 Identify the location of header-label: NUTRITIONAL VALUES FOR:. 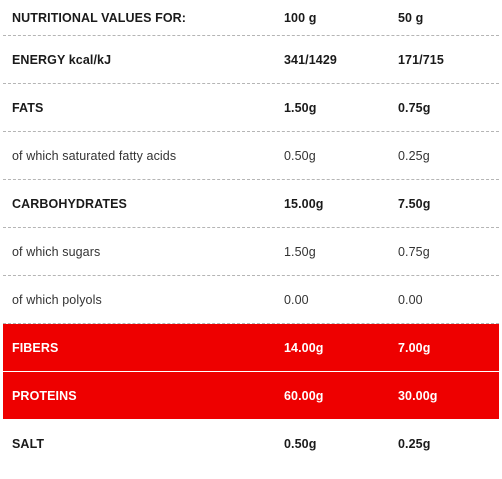
(99, 17).